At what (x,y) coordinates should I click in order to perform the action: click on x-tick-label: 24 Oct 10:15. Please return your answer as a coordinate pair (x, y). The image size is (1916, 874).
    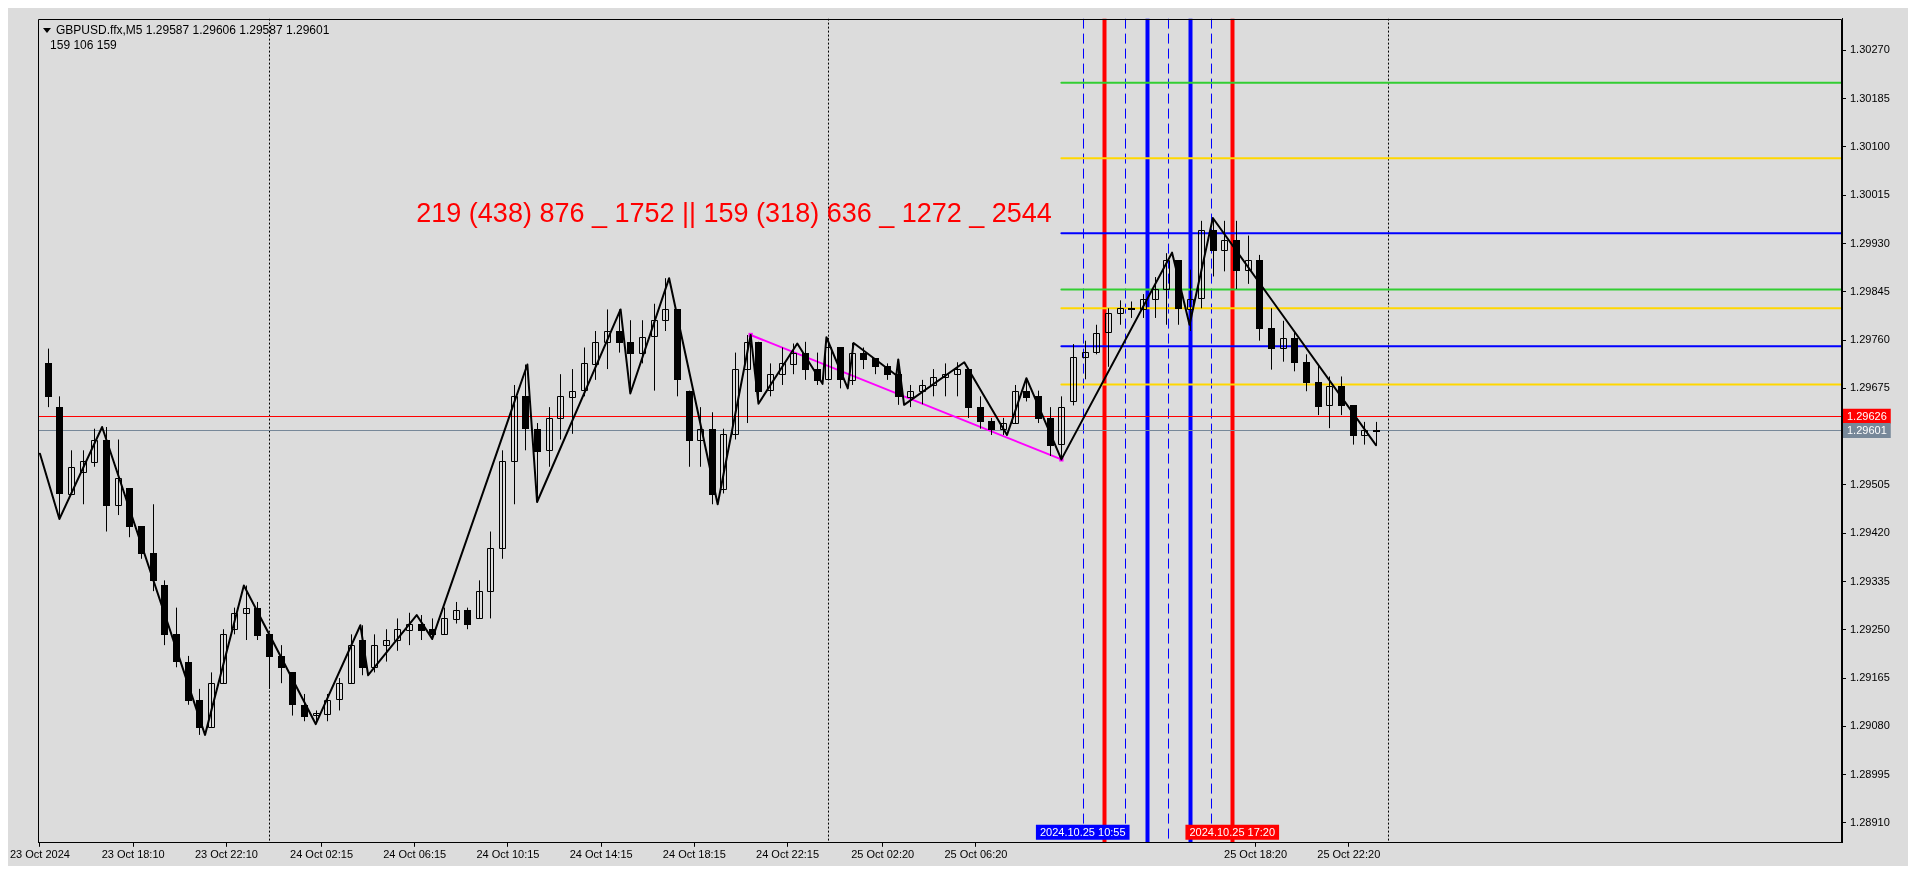
    Looking at the image, I should click on (508, 854).